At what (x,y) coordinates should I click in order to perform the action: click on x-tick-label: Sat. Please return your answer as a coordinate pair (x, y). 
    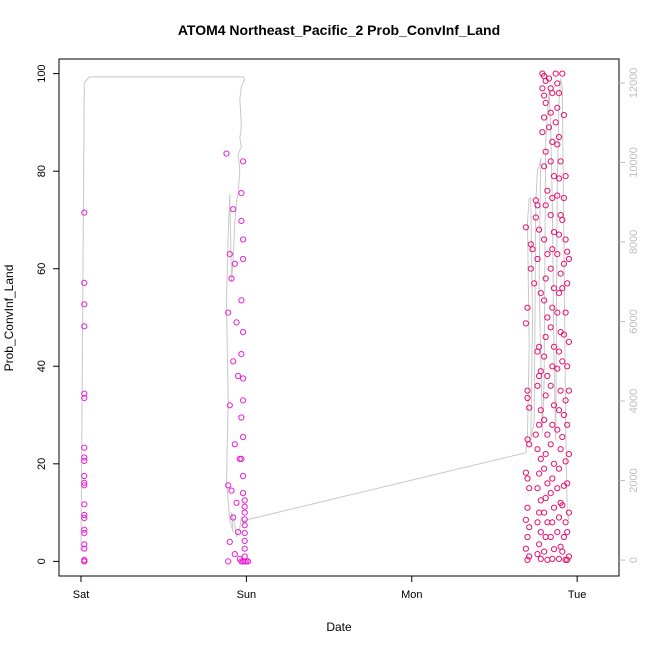
    Looking at the image, I should click on (81, 595).